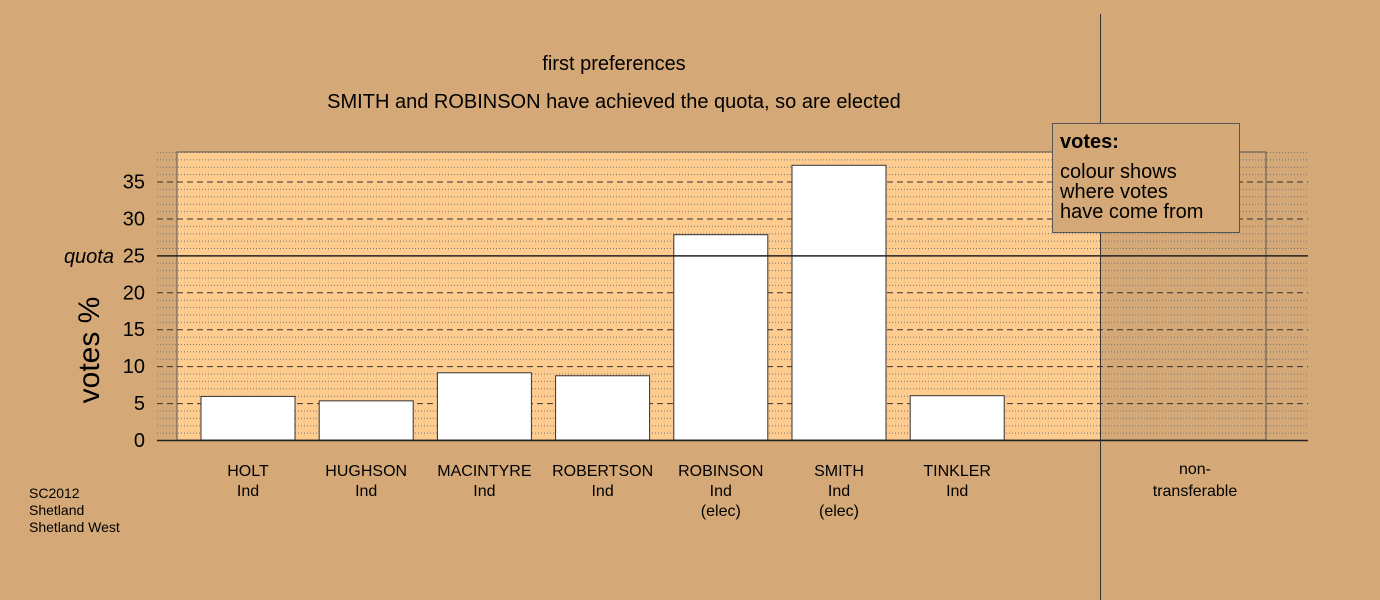 This screenshot has height=600, width=1380. I want to click on y-tick-label: 30, so click(134, 219).